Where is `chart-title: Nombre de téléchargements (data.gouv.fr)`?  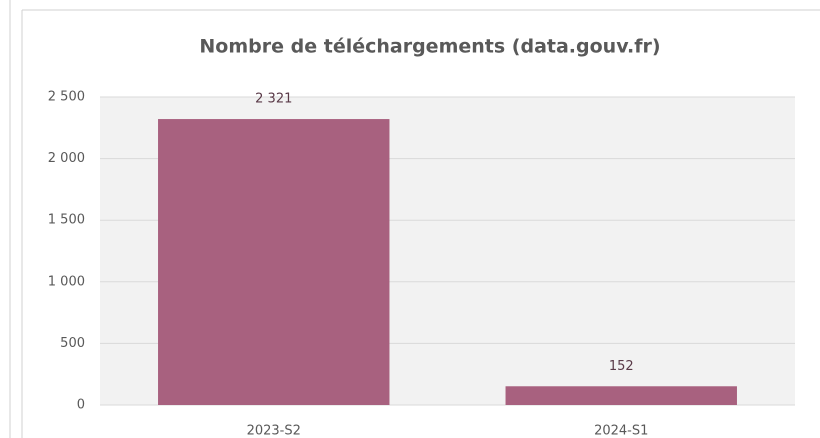
chart-title: Nombre de téléchargements (data.gouv.fr) is located at coordinates (429, 47).